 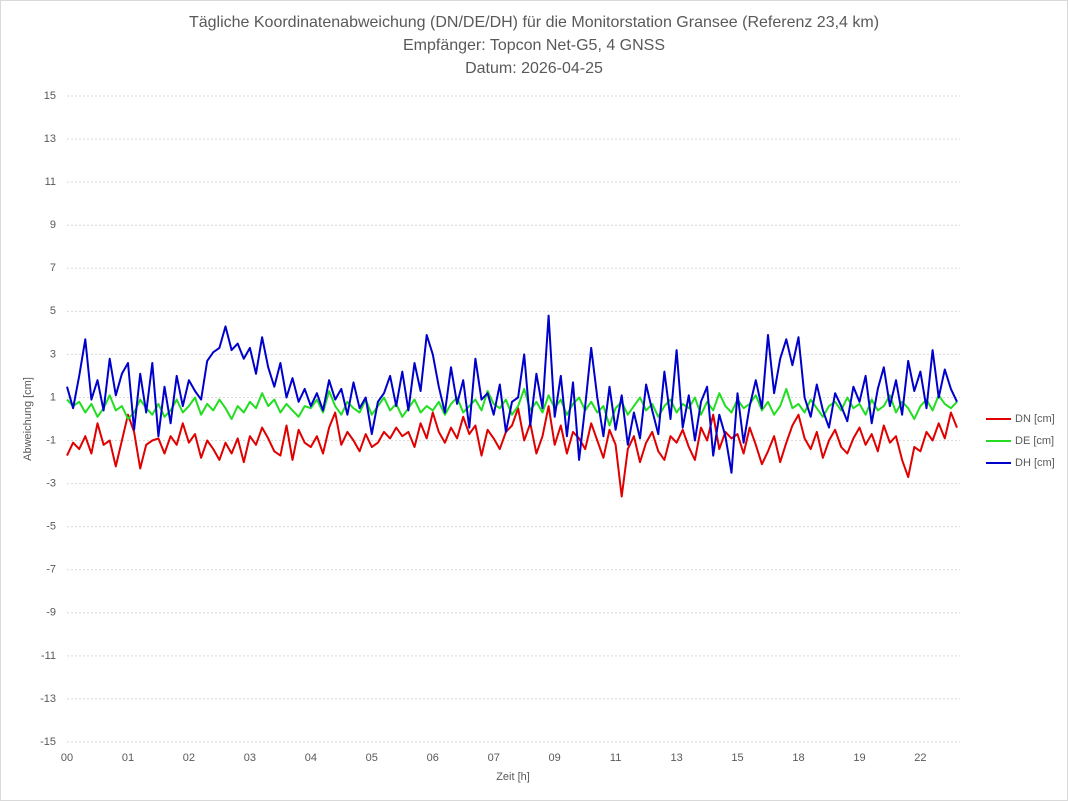 What do you see at coordinates (51, 613) in the screenshot?
I see `y-tick-label: -9` at bounding box center [51, 613].